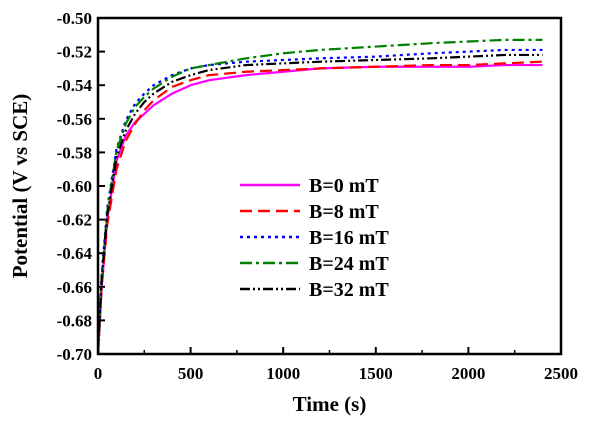 The height and width of the screenshot is (429, 600). I want to click on y-tick-label: -0.52, so click(74, 52).